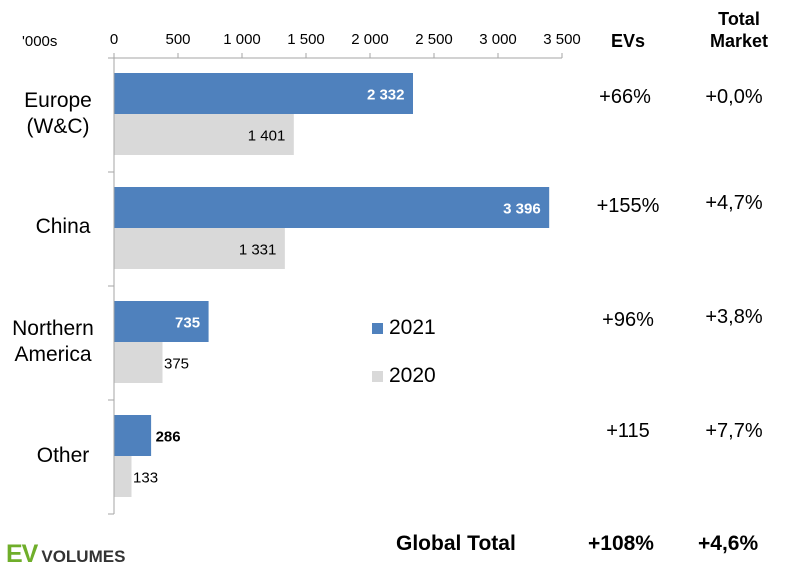 The height and width of the screenshot is (574, 787). What do you see at coordinates (625, 97) in the screenshot?
I see `evs-growth-europe: +66%` at bounding box center [625, 97].